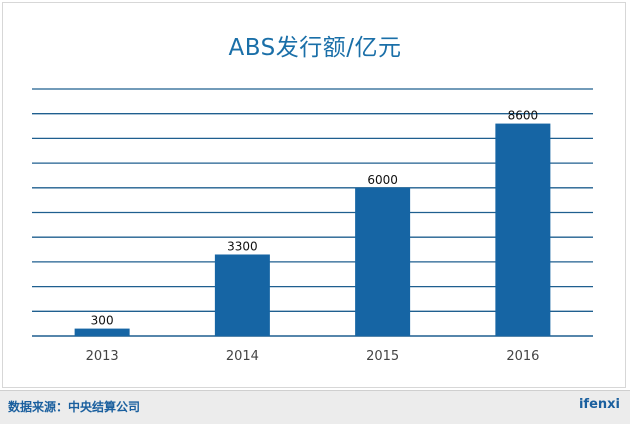 The image size is (630, 424). Describe the element at coordinates (242, 246) in the screenshot. I see `data-label-2014: 3300` at that location.